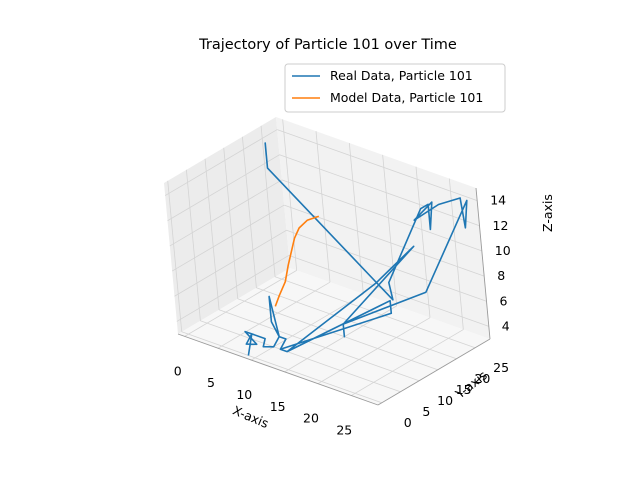 Image resolution: width=640 pixels, height=480 pixels. Describe the element at coordinates (344, 430) in the screenshot. I see `x-tick-label: 25` at that location.